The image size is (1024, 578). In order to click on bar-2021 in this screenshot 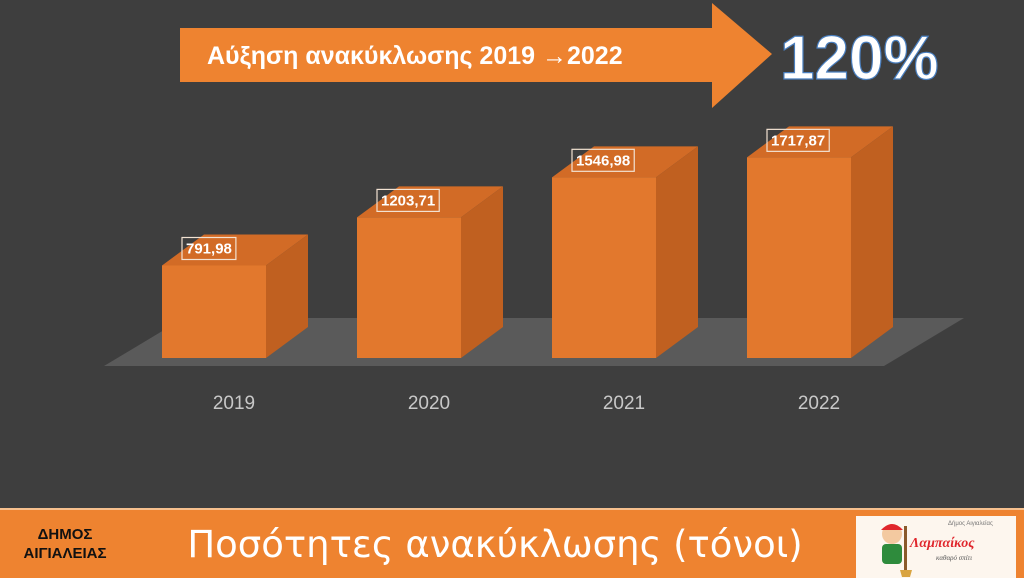, I will do `click(625, 252)`.